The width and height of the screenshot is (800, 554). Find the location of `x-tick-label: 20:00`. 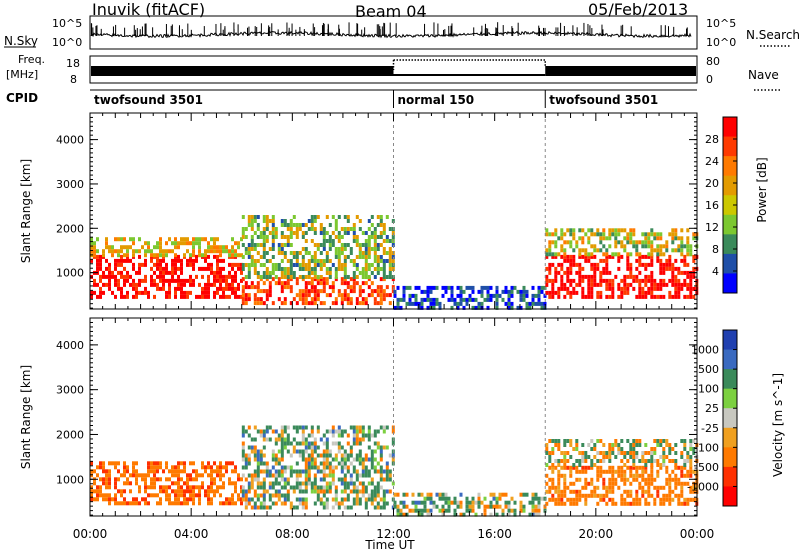

x-tick-label: 20:00 is located at coordinates (596, 534).